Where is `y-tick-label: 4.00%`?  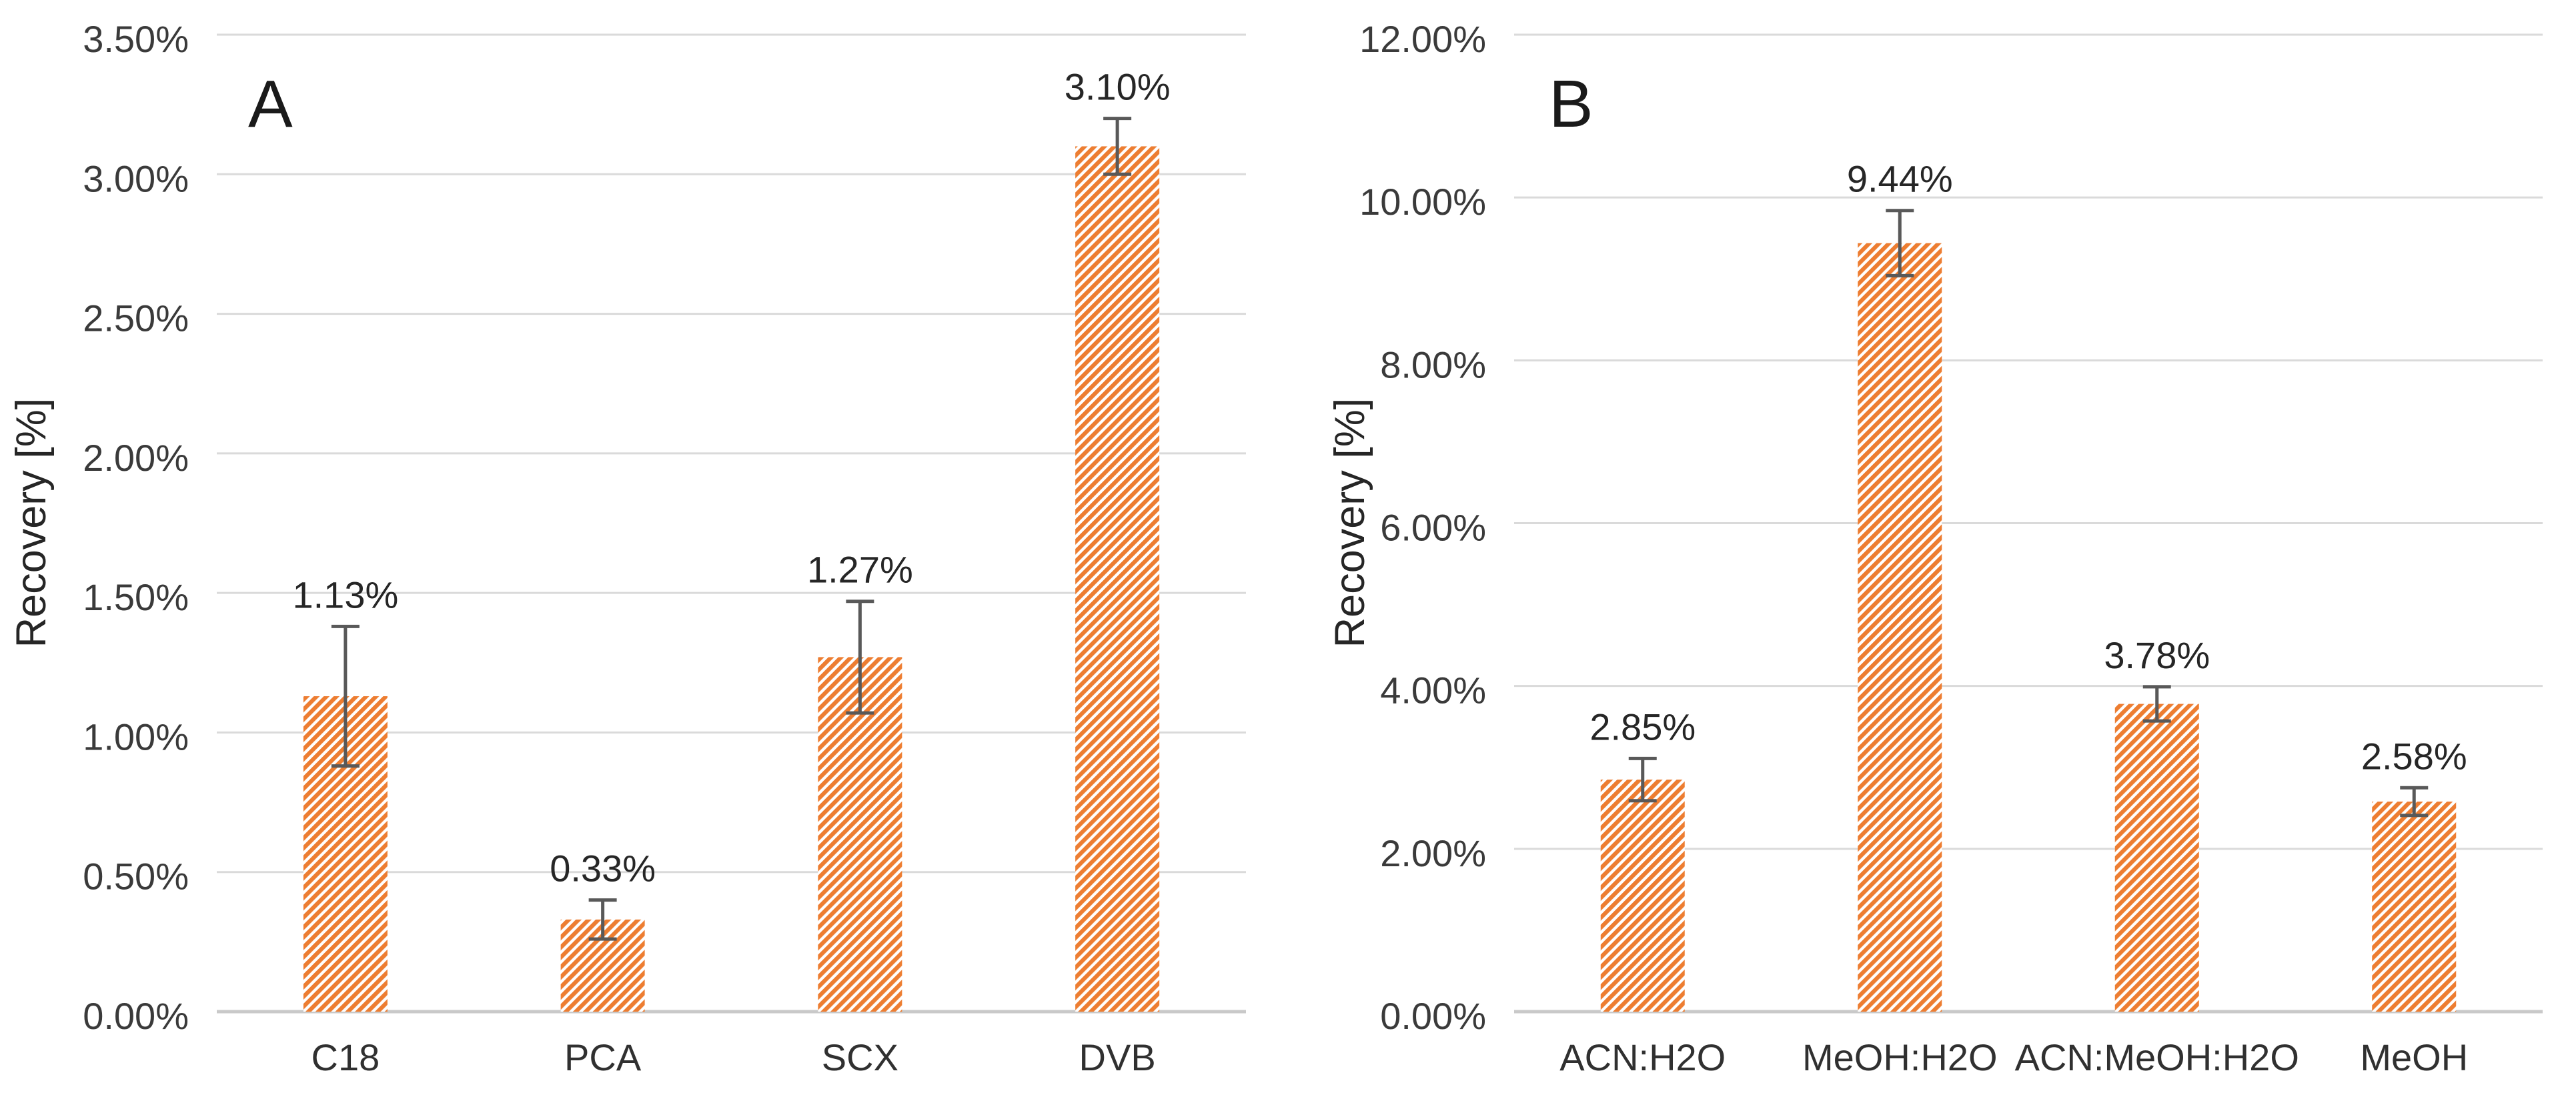 y-tick-label: 4.00% is located at coordinates (1433, 691).